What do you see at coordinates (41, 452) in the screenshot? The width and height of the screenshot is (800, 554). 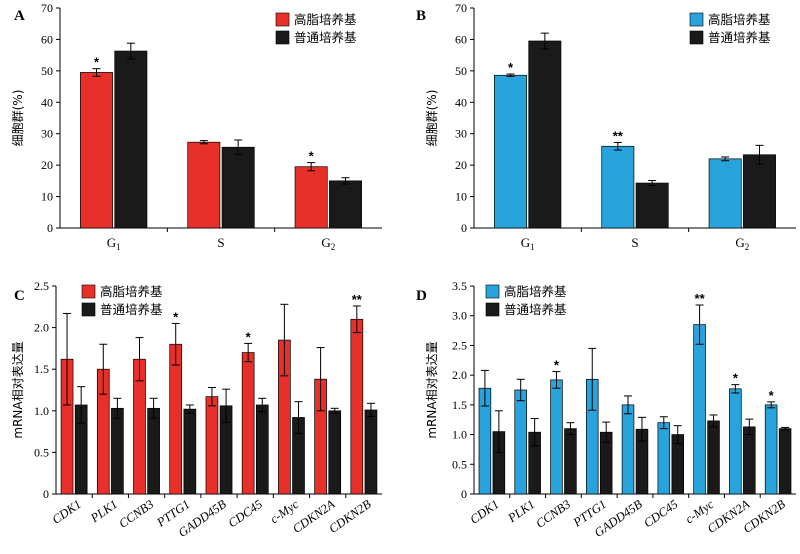 I see `y-tick-label: 0.5` at bounding box center [41, 452].